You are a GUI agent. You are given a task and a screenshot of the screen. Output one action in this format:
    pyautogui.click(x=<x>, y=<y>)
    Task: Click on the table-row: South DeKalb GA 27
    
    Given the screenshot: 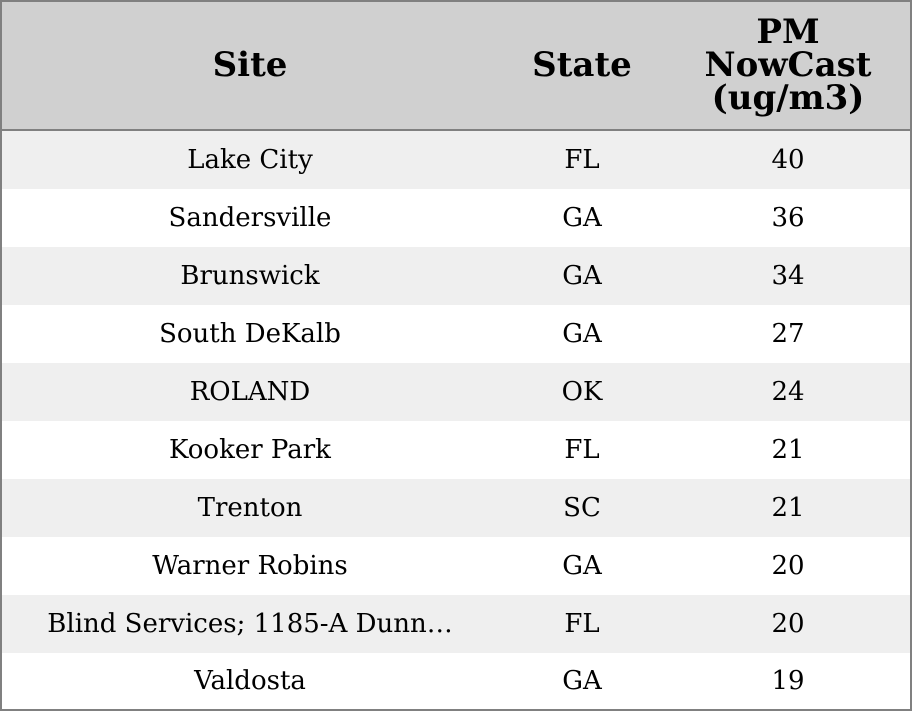 What is the action you would take?
    pyautogui.click(x=456, y=334)
    